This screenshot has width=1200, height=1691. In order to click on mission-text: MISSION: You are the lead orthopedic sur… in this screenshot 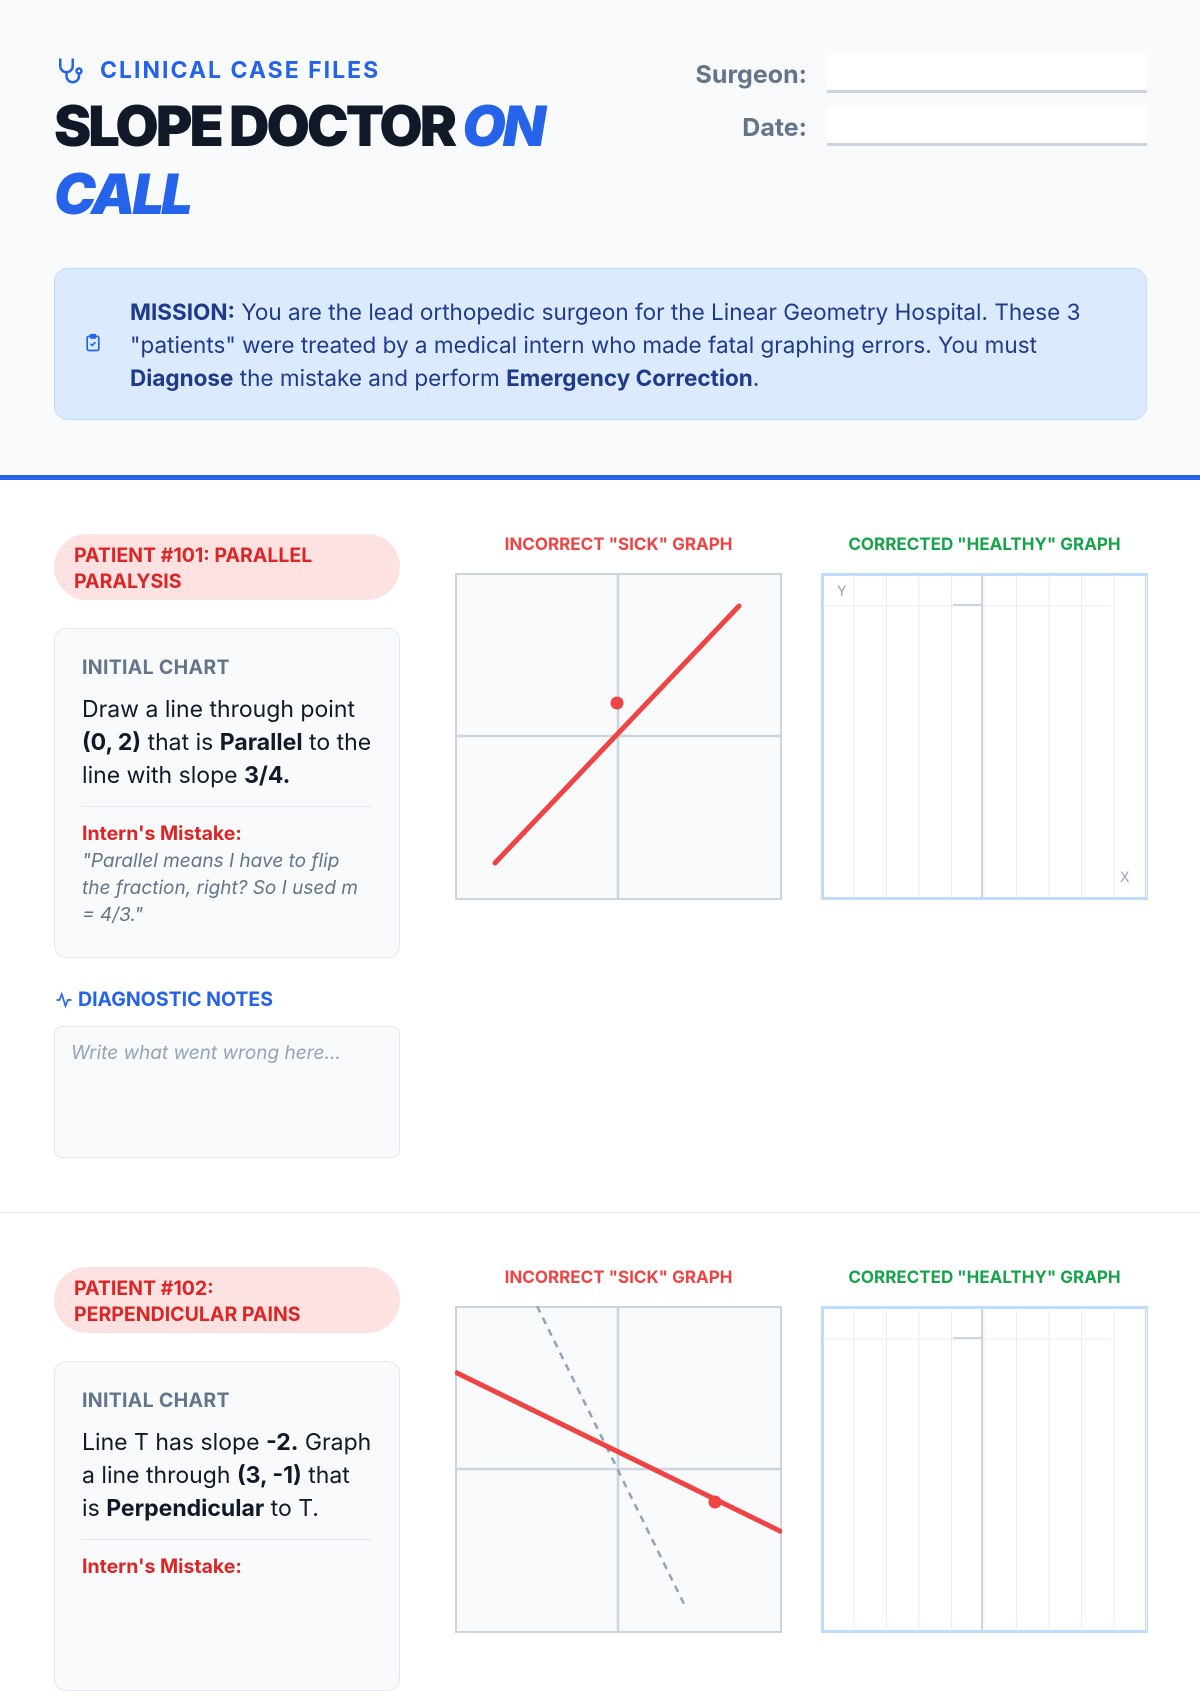, I will do `click(623, 345)`.